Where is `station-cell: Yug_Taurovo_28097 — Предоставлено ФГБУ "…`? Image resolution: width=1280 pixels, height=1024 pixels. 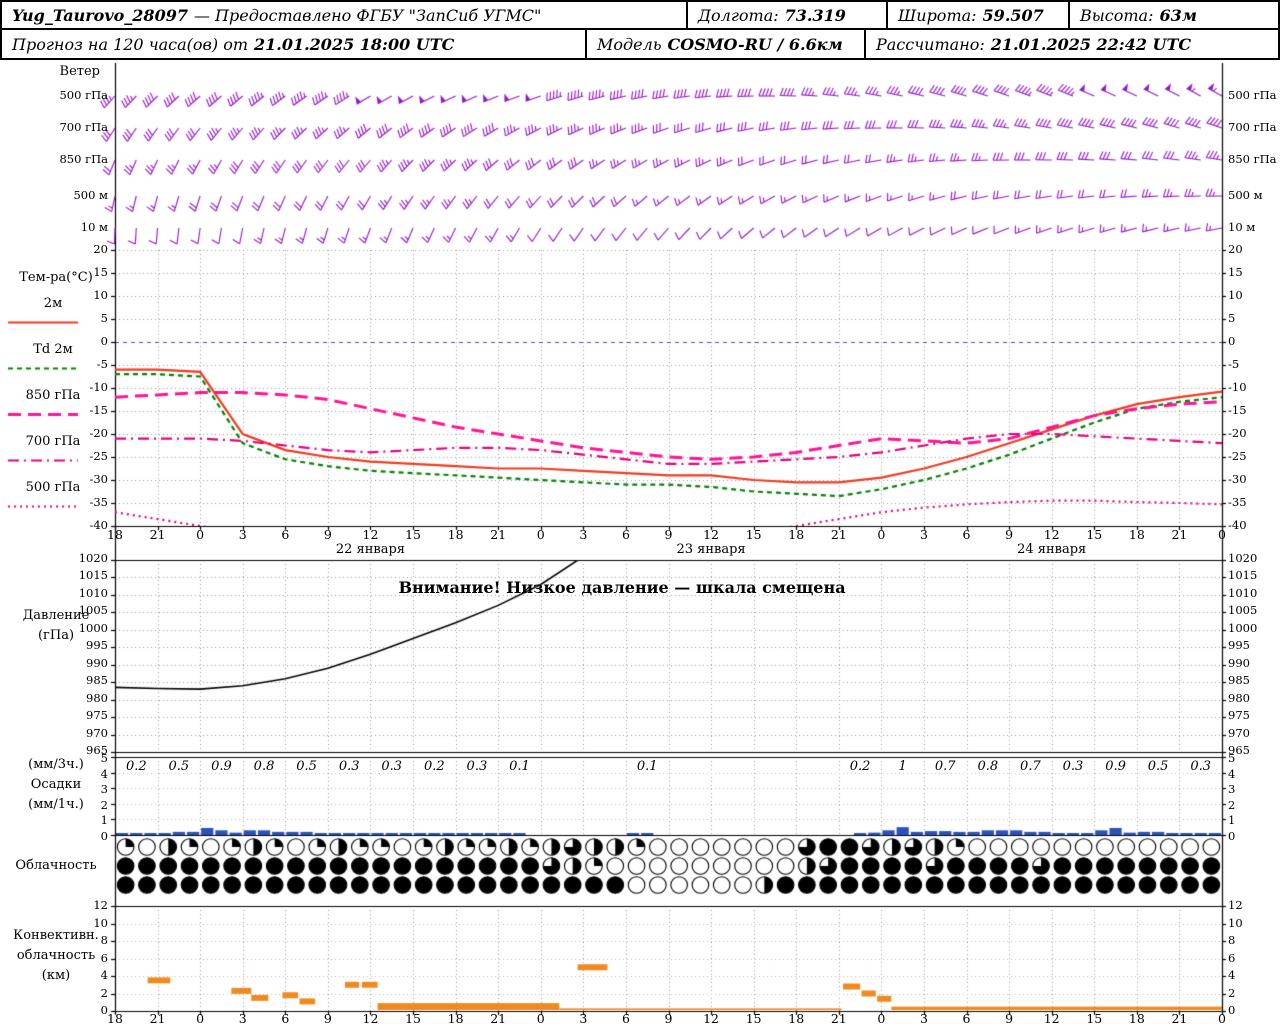 station-cell: Yug_Taurovo_28097 — Предоставлено ФГБУ "… is located at coordinates (344, 15).